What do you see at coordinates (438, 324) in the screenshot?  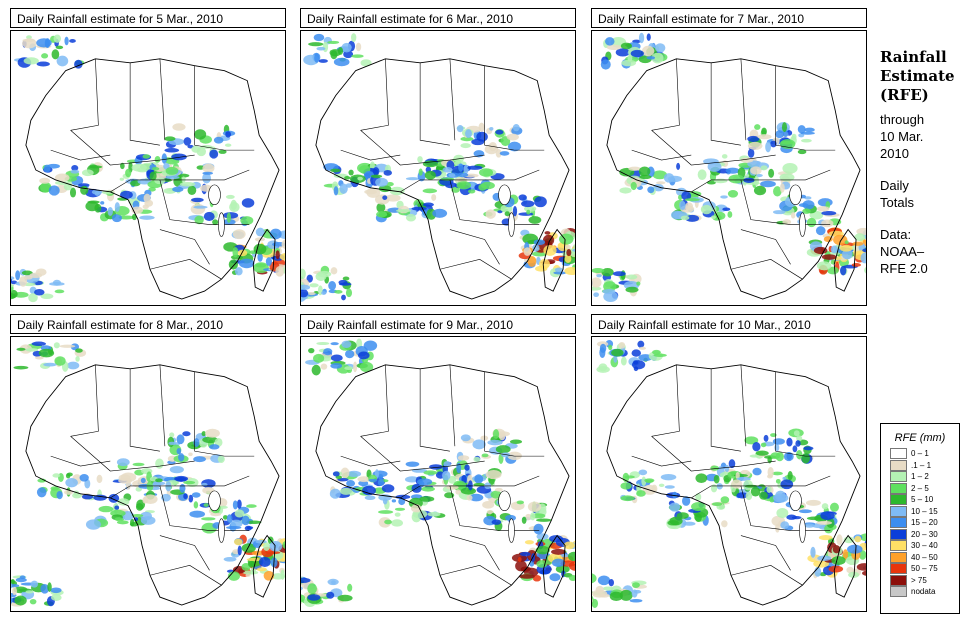 I see `panel-title: Daily Rainfall estimate for 9 Mar., 2010` at bounding box center [438, 324].